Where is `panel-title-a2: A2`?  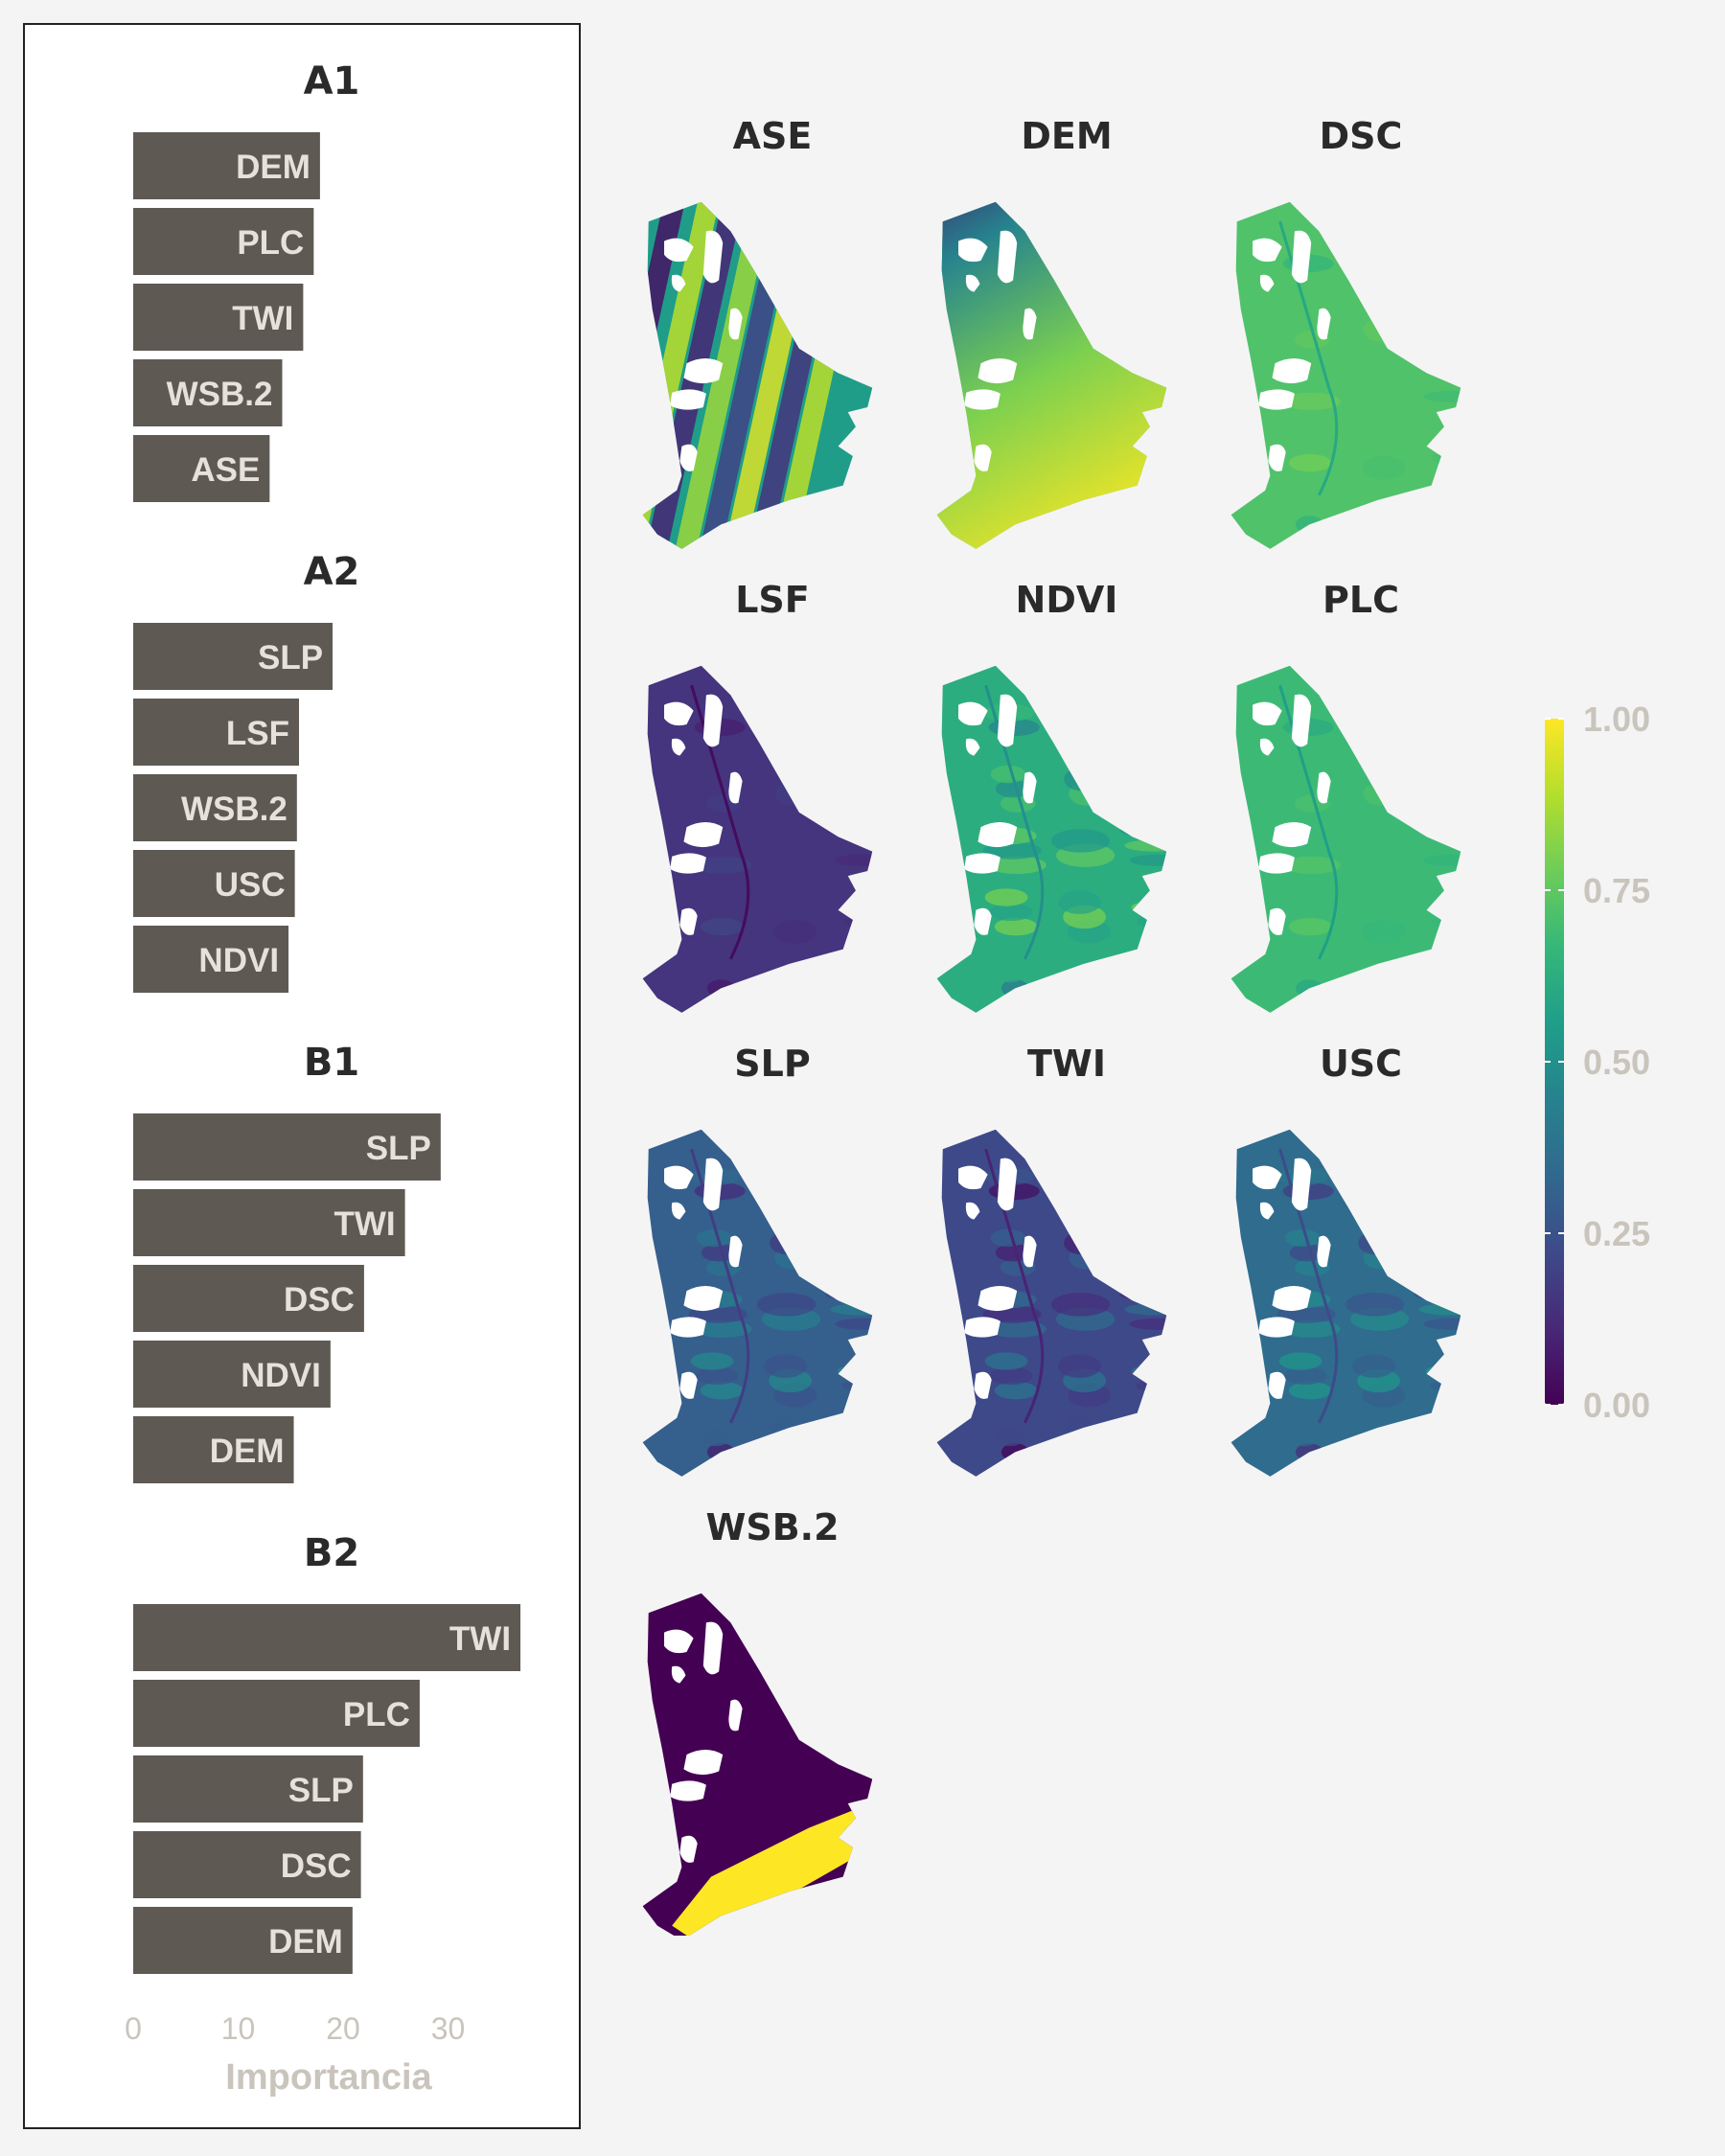
panel-title-a2: A2 is located at coordinates (332, 572).